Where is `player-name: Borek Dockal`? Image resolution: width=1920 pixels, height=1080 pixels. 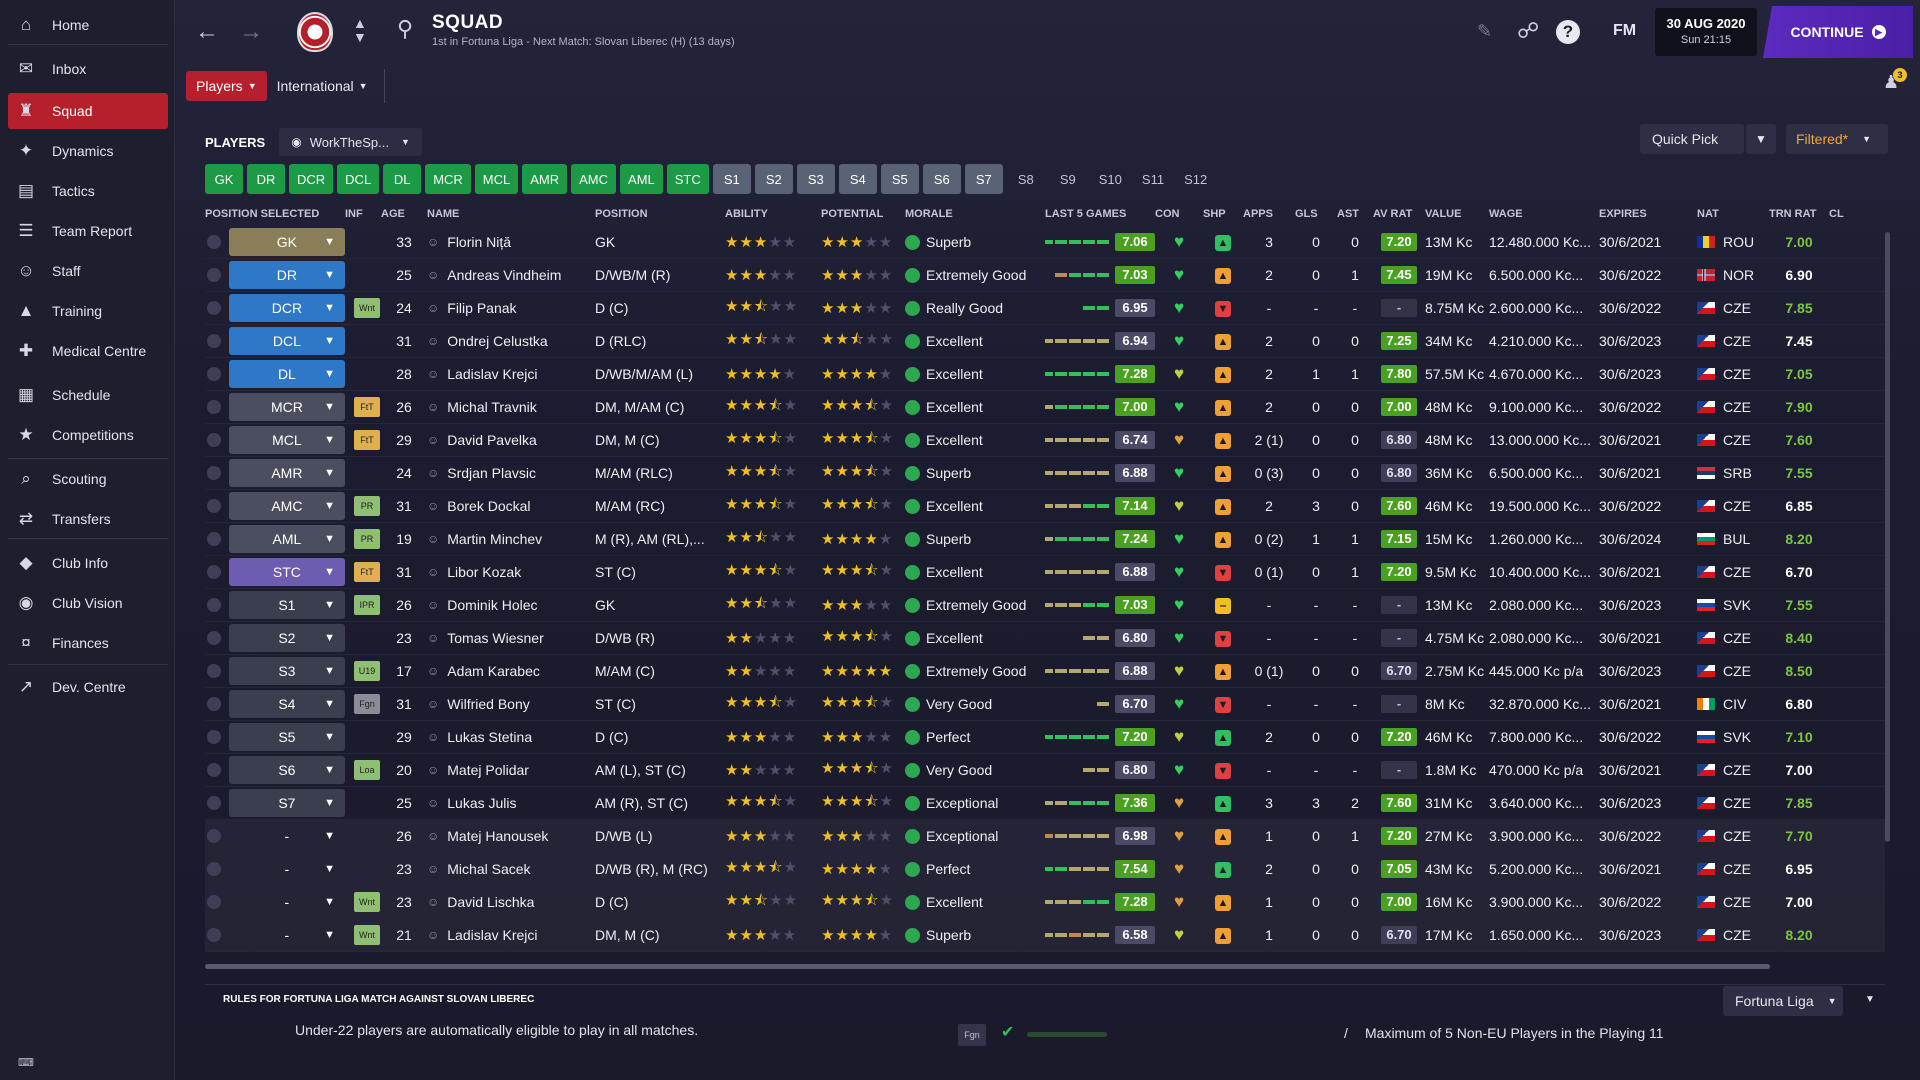 player-name: Borek Dockal is located at coordinates (489, 506).